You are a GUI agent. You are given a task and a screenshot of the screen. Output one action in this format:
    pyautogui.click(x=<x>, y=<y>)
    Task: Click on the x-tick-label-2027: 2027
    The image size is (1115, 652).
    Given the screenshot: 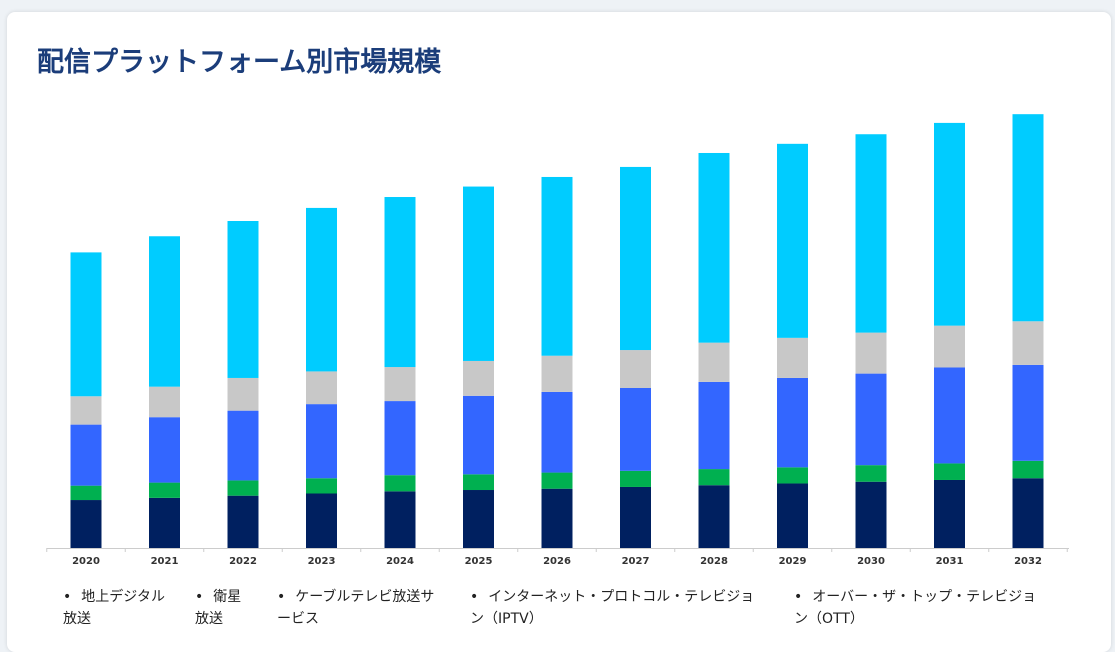 What is the action you would take?
    pyautogui.click(x=636, y=561)
    